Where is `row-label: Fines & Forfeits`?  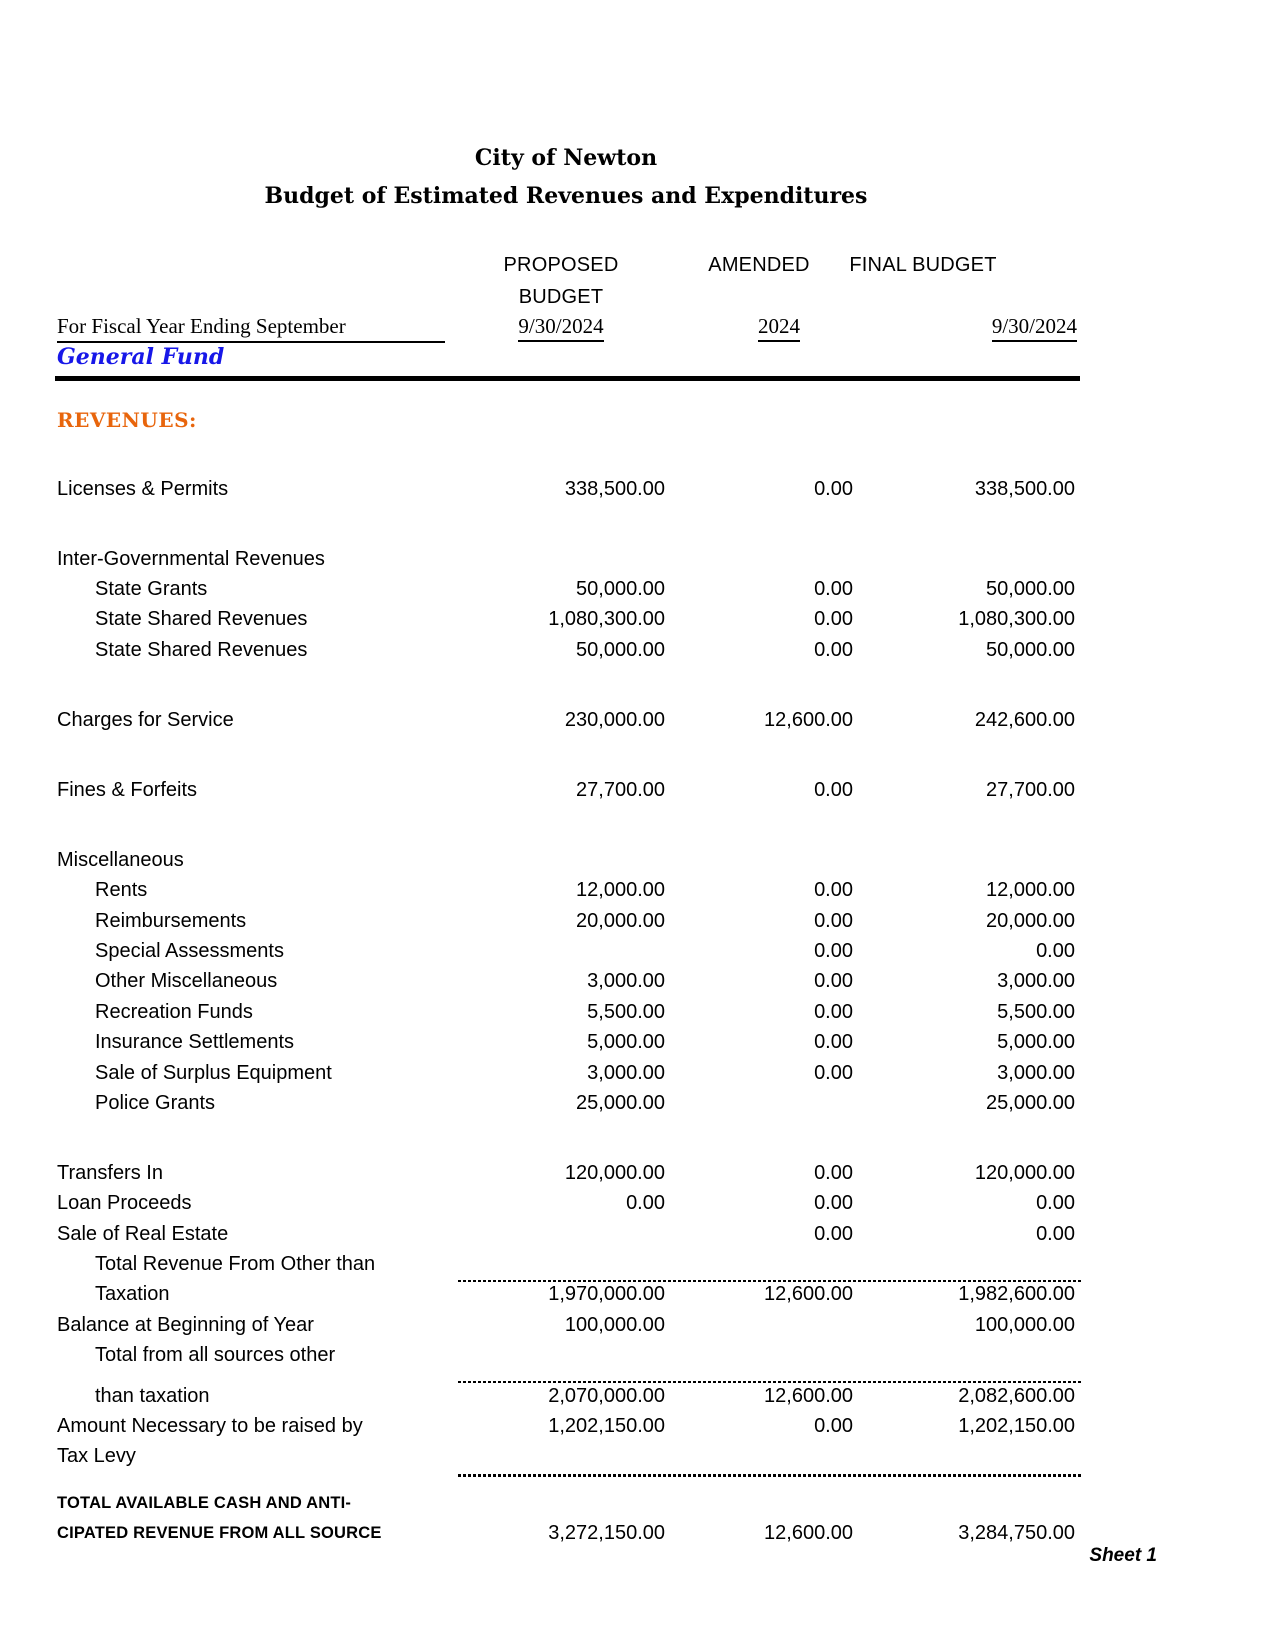
row-label: Fines & Forfeits is located at coordinates (127, 789).